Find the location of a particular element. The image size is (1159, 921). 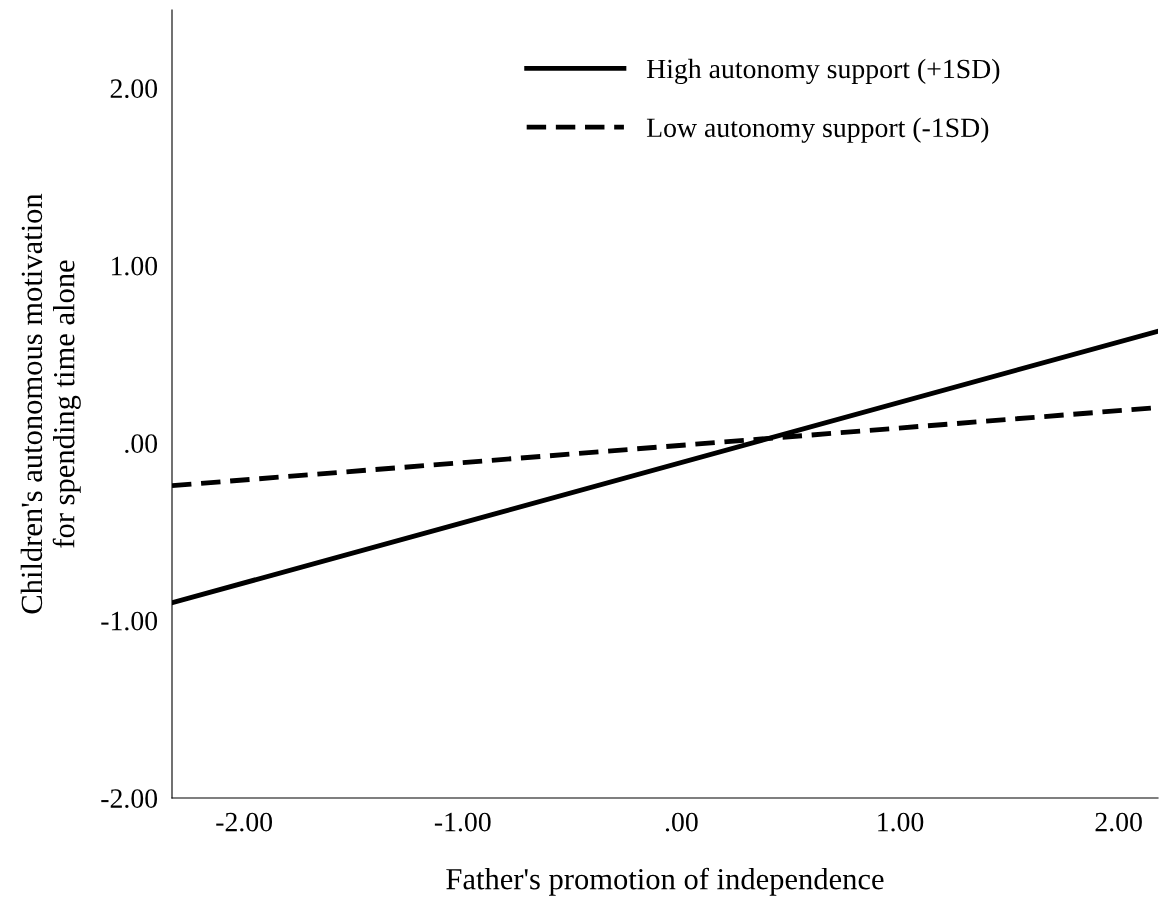

y-tick-label: 1.00 is located at coordinates (134, 266).